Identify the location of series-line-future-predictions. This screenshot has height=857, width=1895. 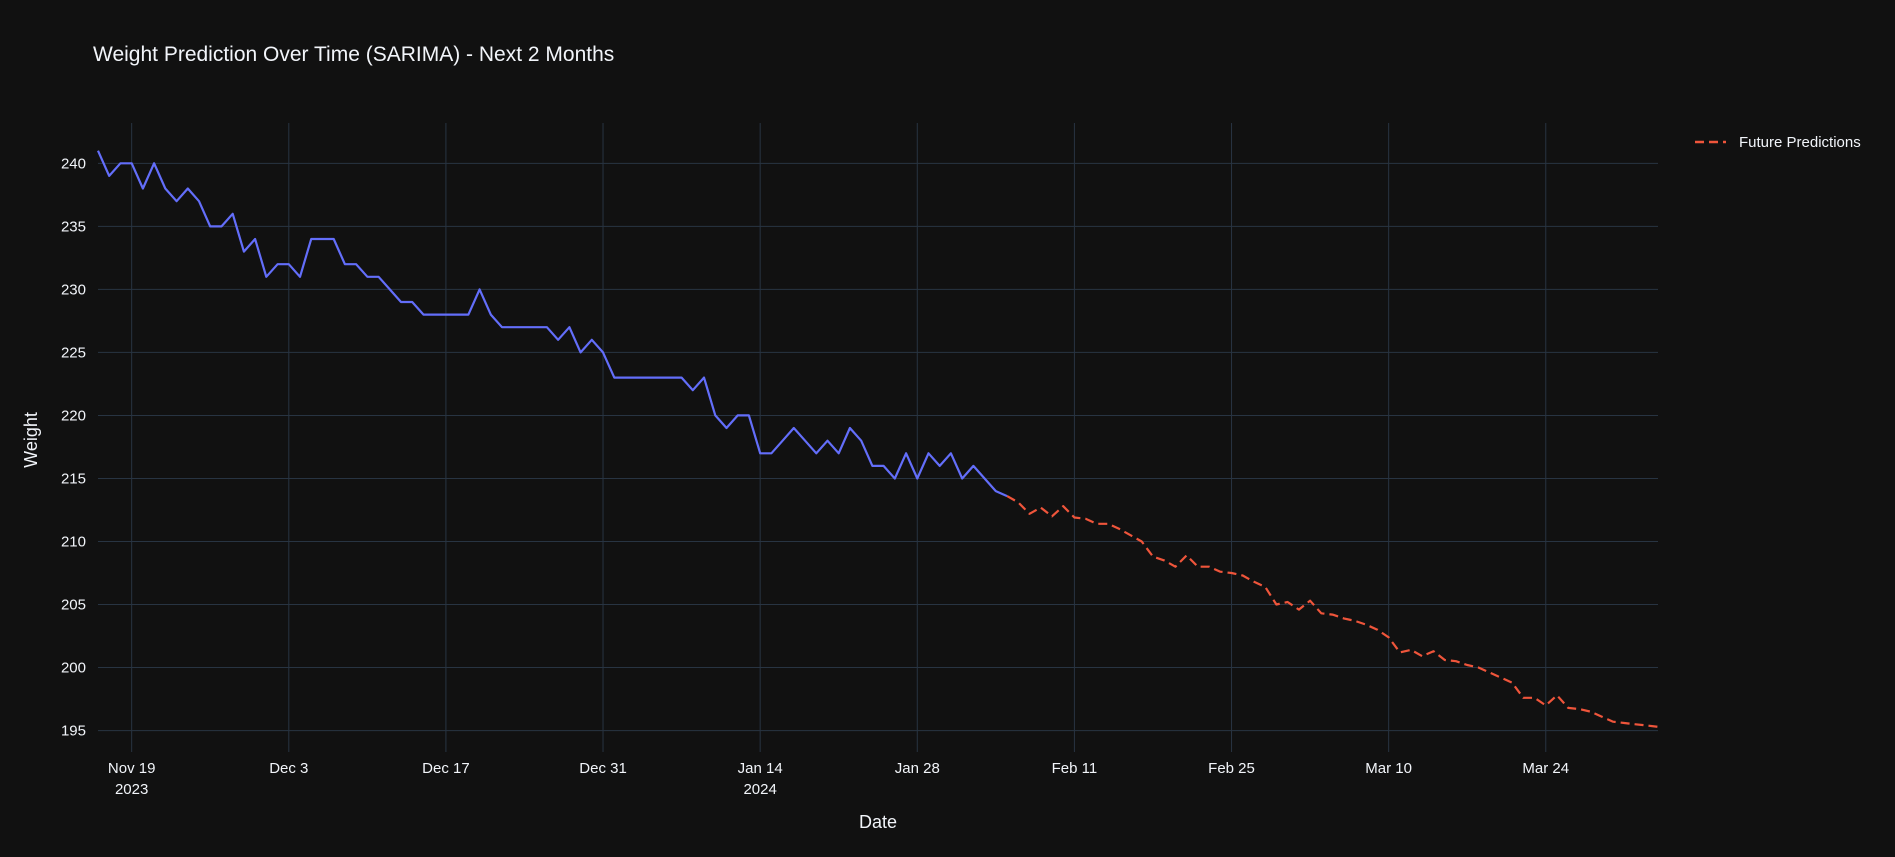
(1332, 611).